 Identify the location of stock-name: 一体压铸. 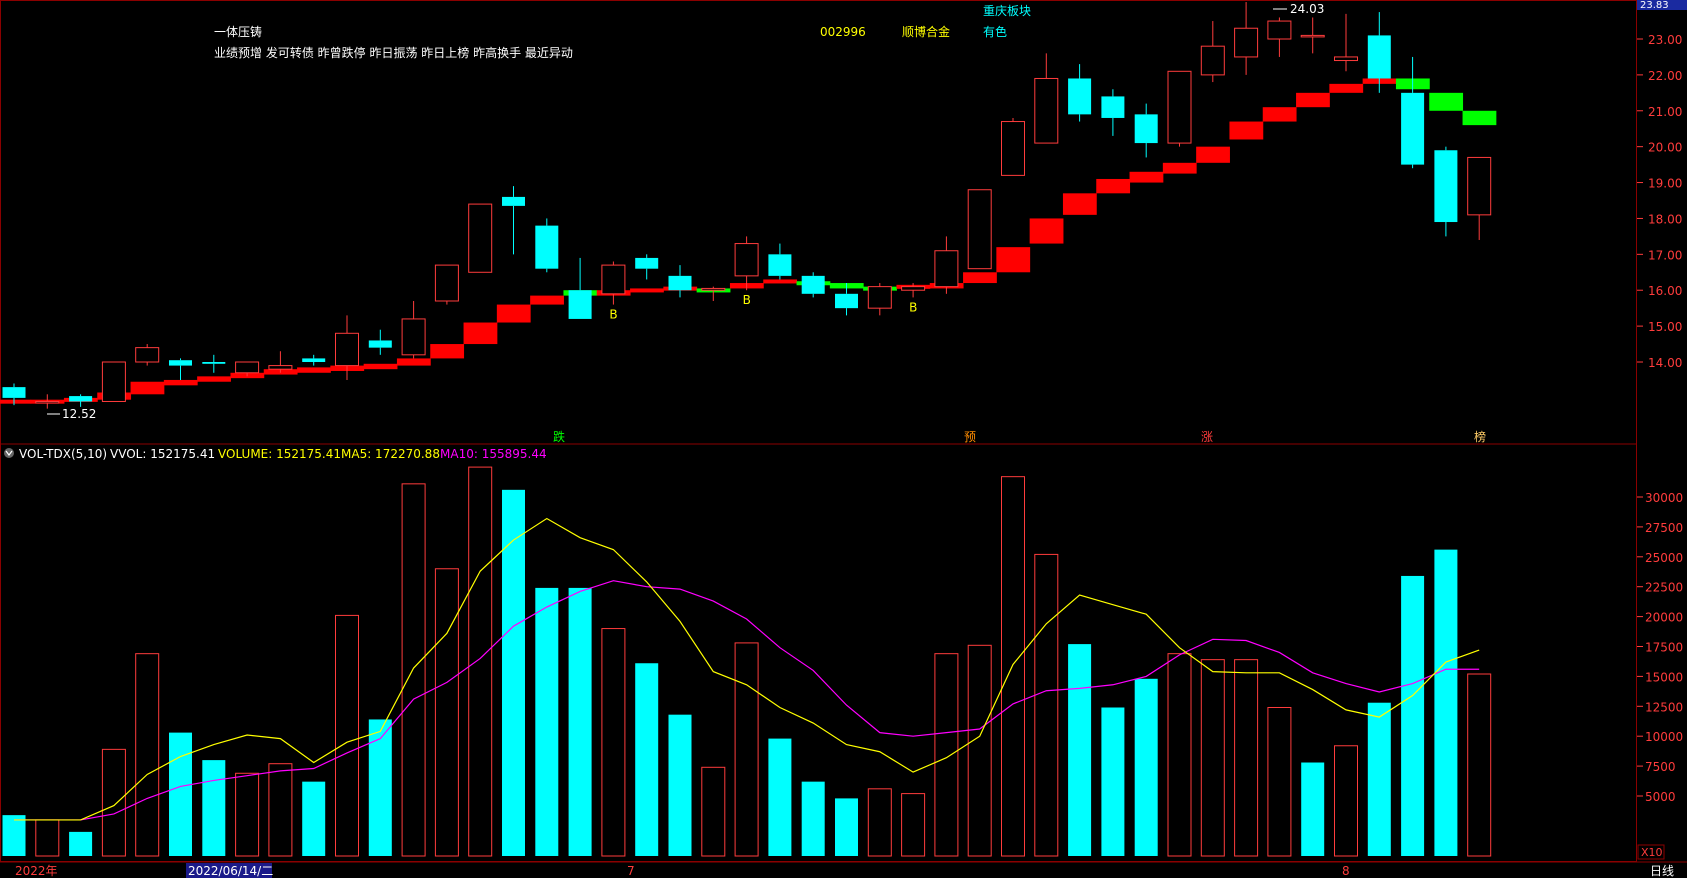
(238, 31).